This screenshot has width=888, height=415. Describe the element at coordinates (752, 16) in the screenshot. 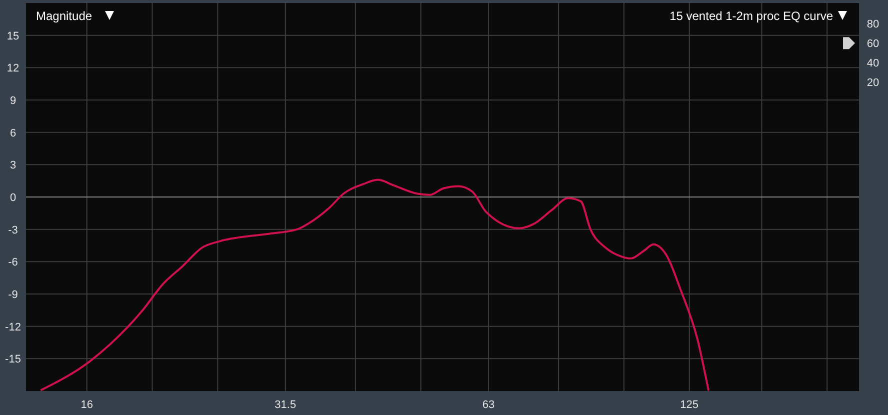

I see `text: 15 vented 1-2m proc EQ curve` at that location.